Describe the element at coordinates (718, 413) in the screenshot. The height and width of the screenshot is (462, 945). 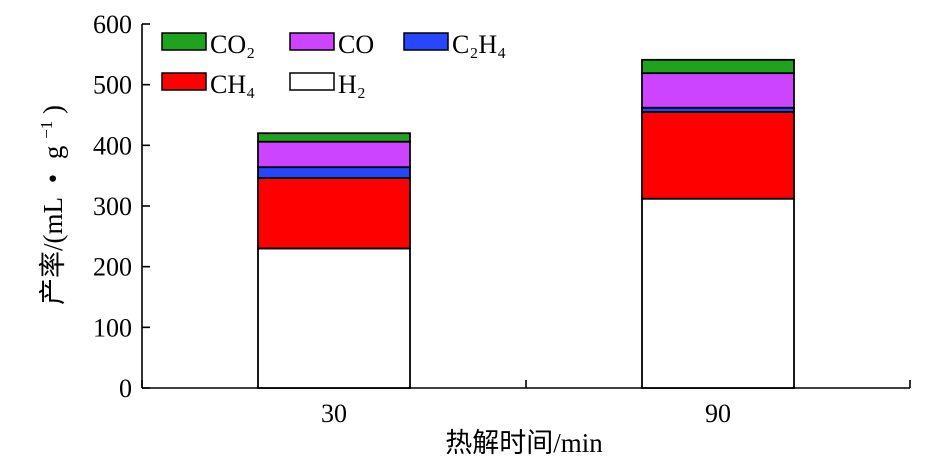
I see `x-tick-label-90: 90` at that location.